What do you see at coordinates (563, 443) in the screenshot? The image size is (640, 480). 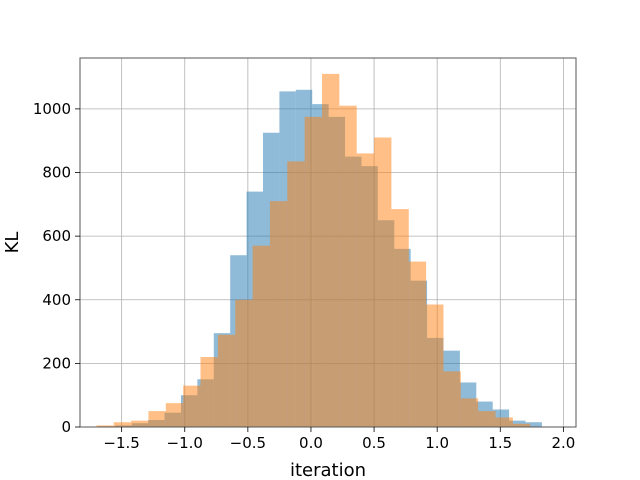 I see `x-tick-label: 2.0` at bounding box center [563, 443].